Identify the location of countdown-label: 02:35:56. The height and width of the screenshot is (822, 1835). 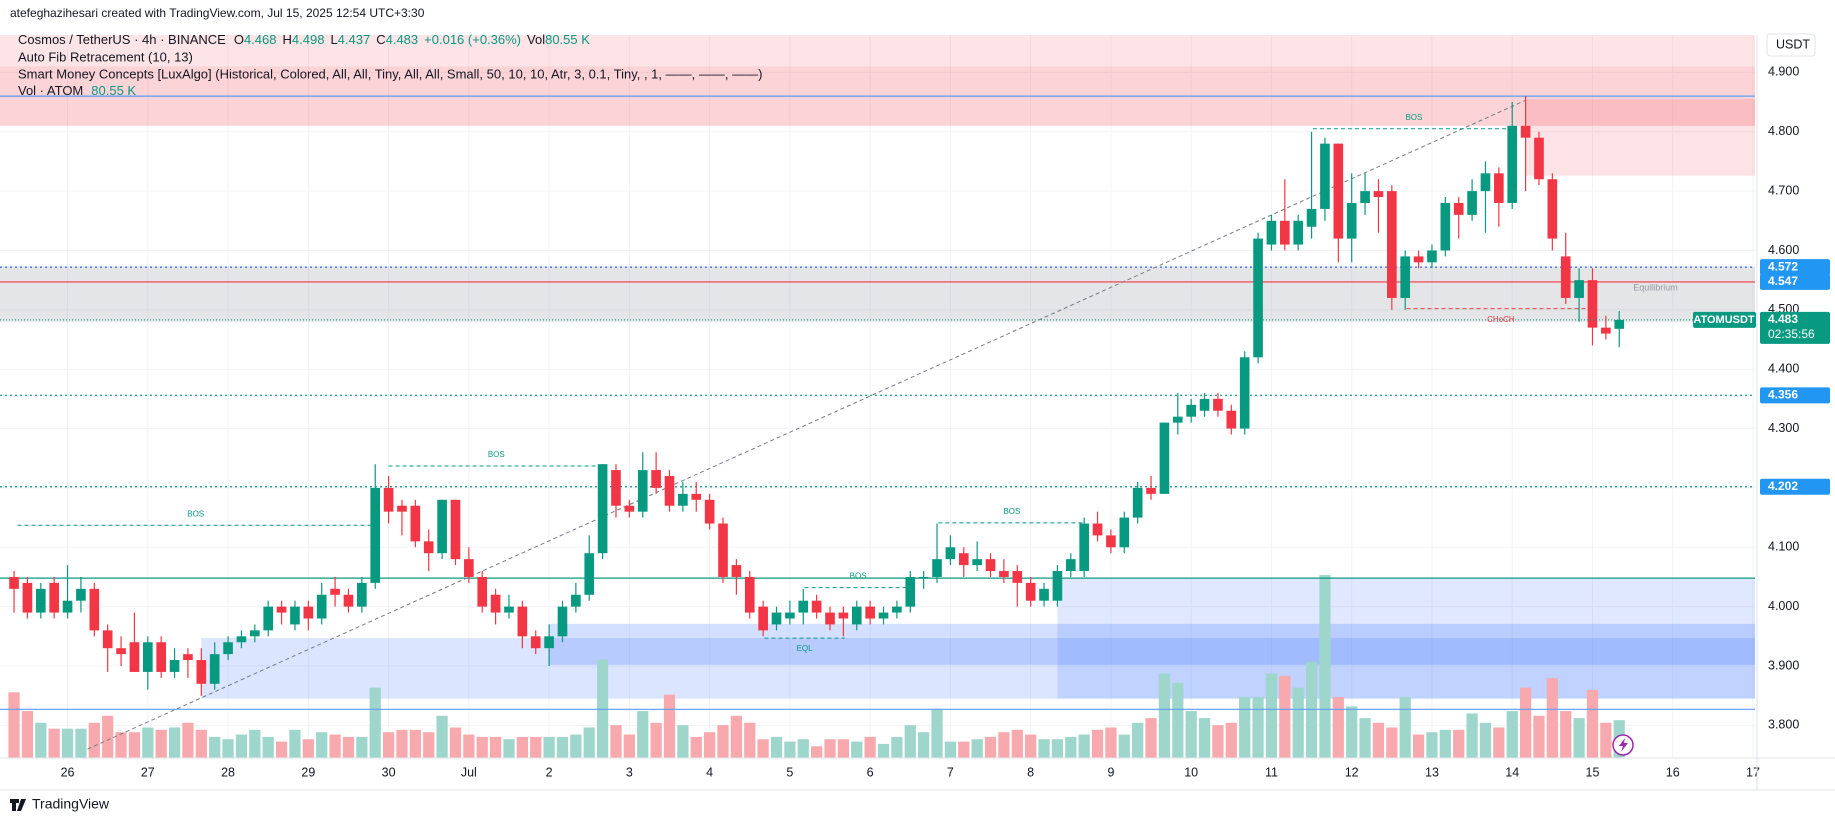
(1791, 334).